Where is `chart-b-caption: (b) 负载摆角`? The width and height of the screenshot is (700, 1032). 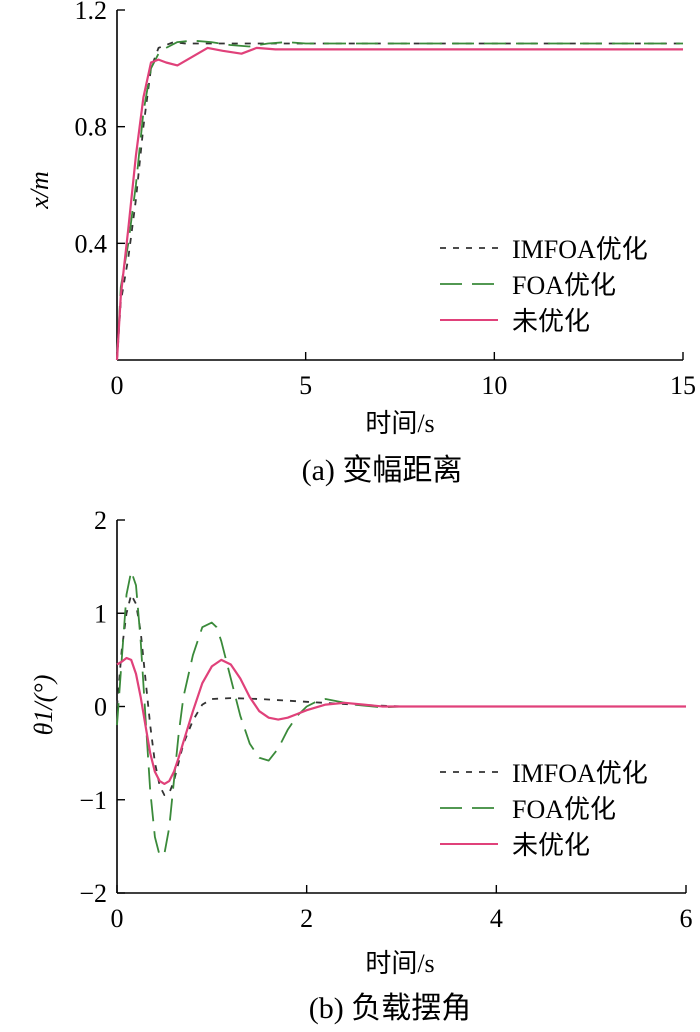
chart-b-caption: (b) 负载摆角 is located at coordinates (390, 1008).